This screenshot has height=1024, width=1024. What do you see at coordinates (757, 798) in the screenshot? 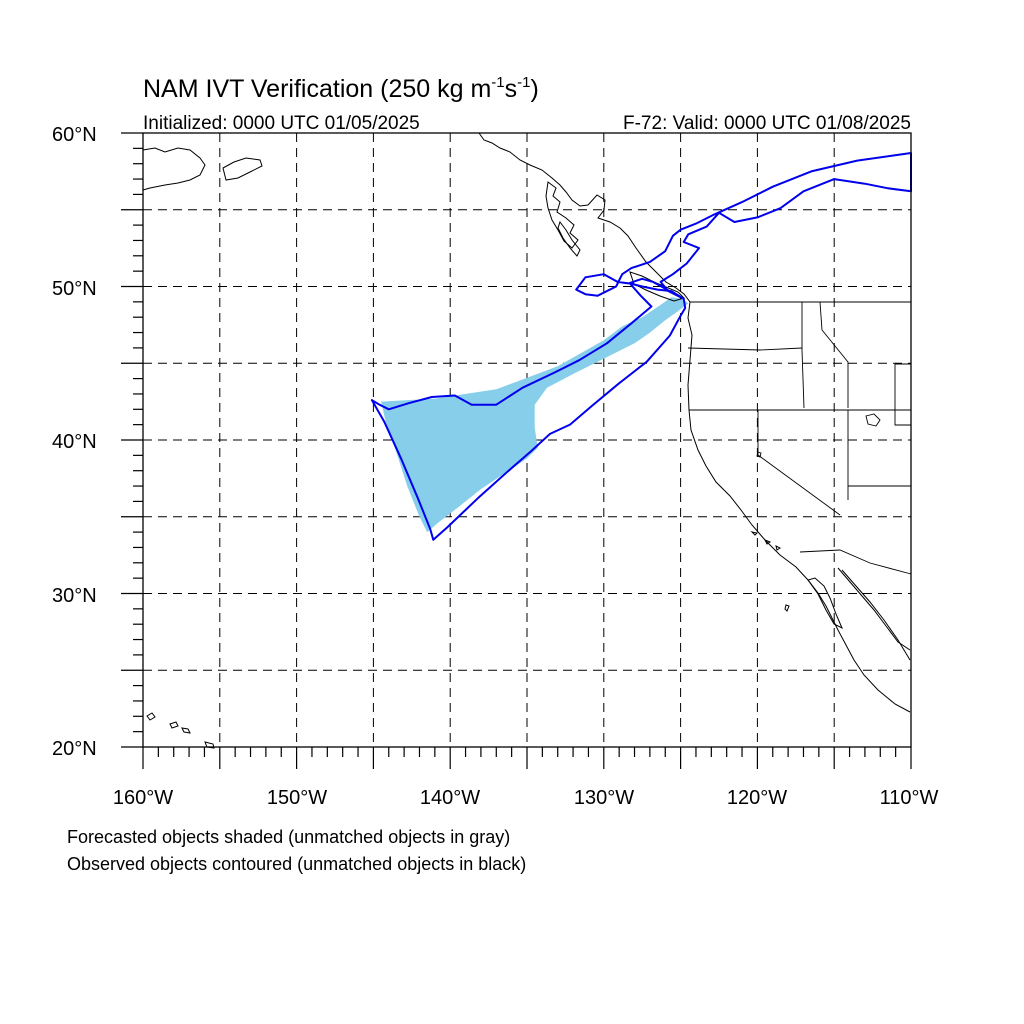
I see `lon-label-120w: 120°W` at bounding box center [757, 798].